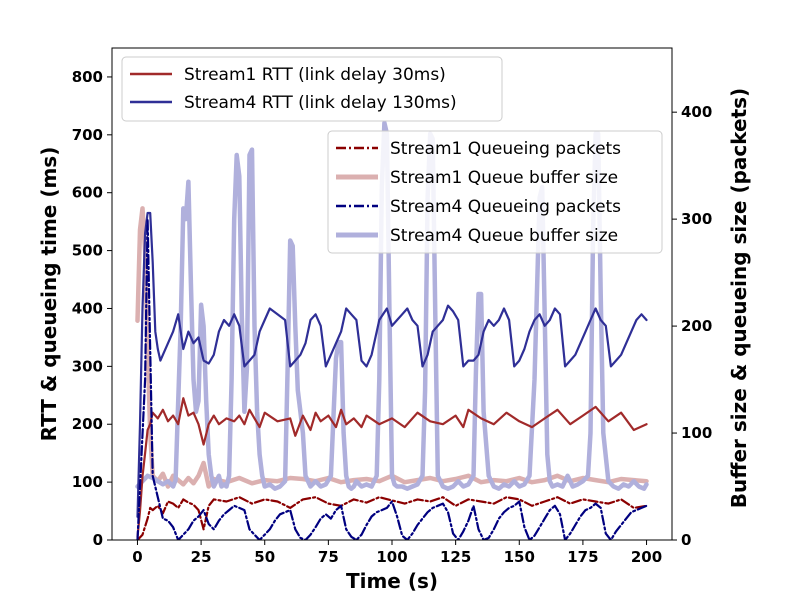  What do you see at coordinates (519, 557) in the screenshot?
I see `x-tick-label-150: 150` at bounding box center [519, 557].